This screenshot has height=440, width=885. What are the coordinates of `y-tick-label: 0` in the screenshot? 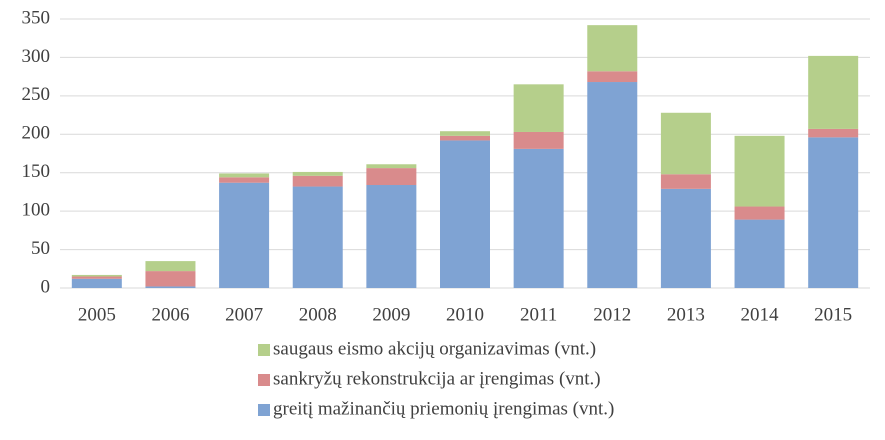 It's located at (46, 286).